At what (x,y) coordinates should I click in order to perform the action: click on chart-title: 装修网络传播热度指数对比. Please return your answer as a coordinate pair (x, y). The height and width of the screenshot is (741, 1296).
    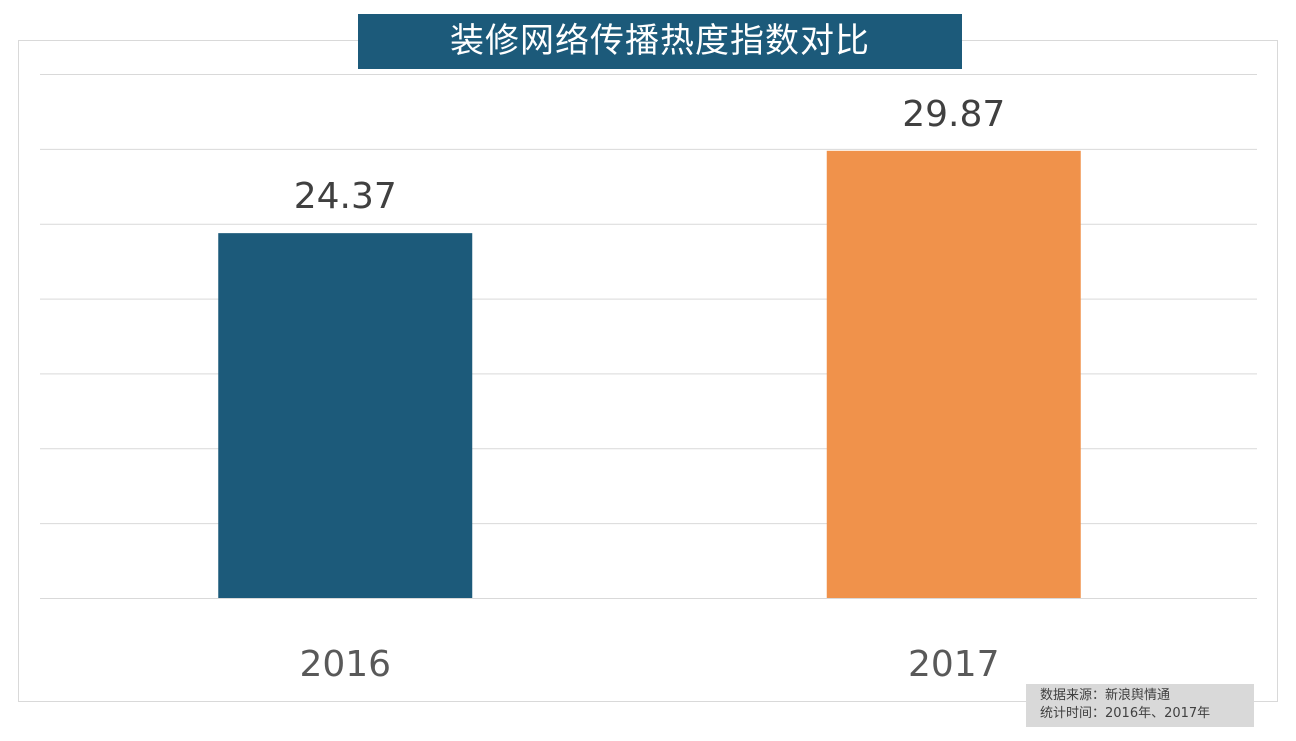
    Looking at the image, I should click on (660, 41).